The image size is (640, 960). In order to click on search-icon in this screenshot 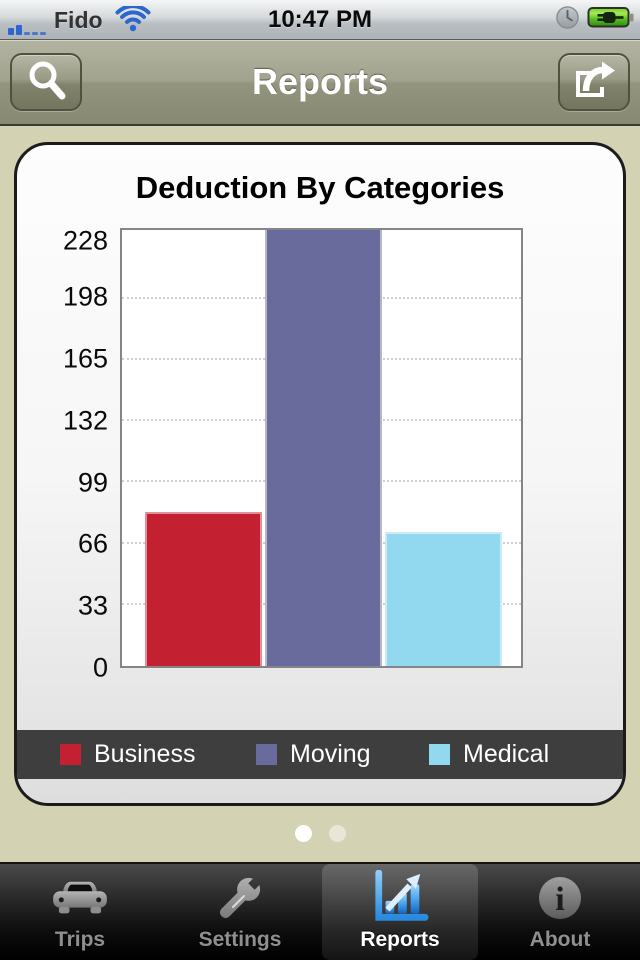, I will do `click(46, 82)`.